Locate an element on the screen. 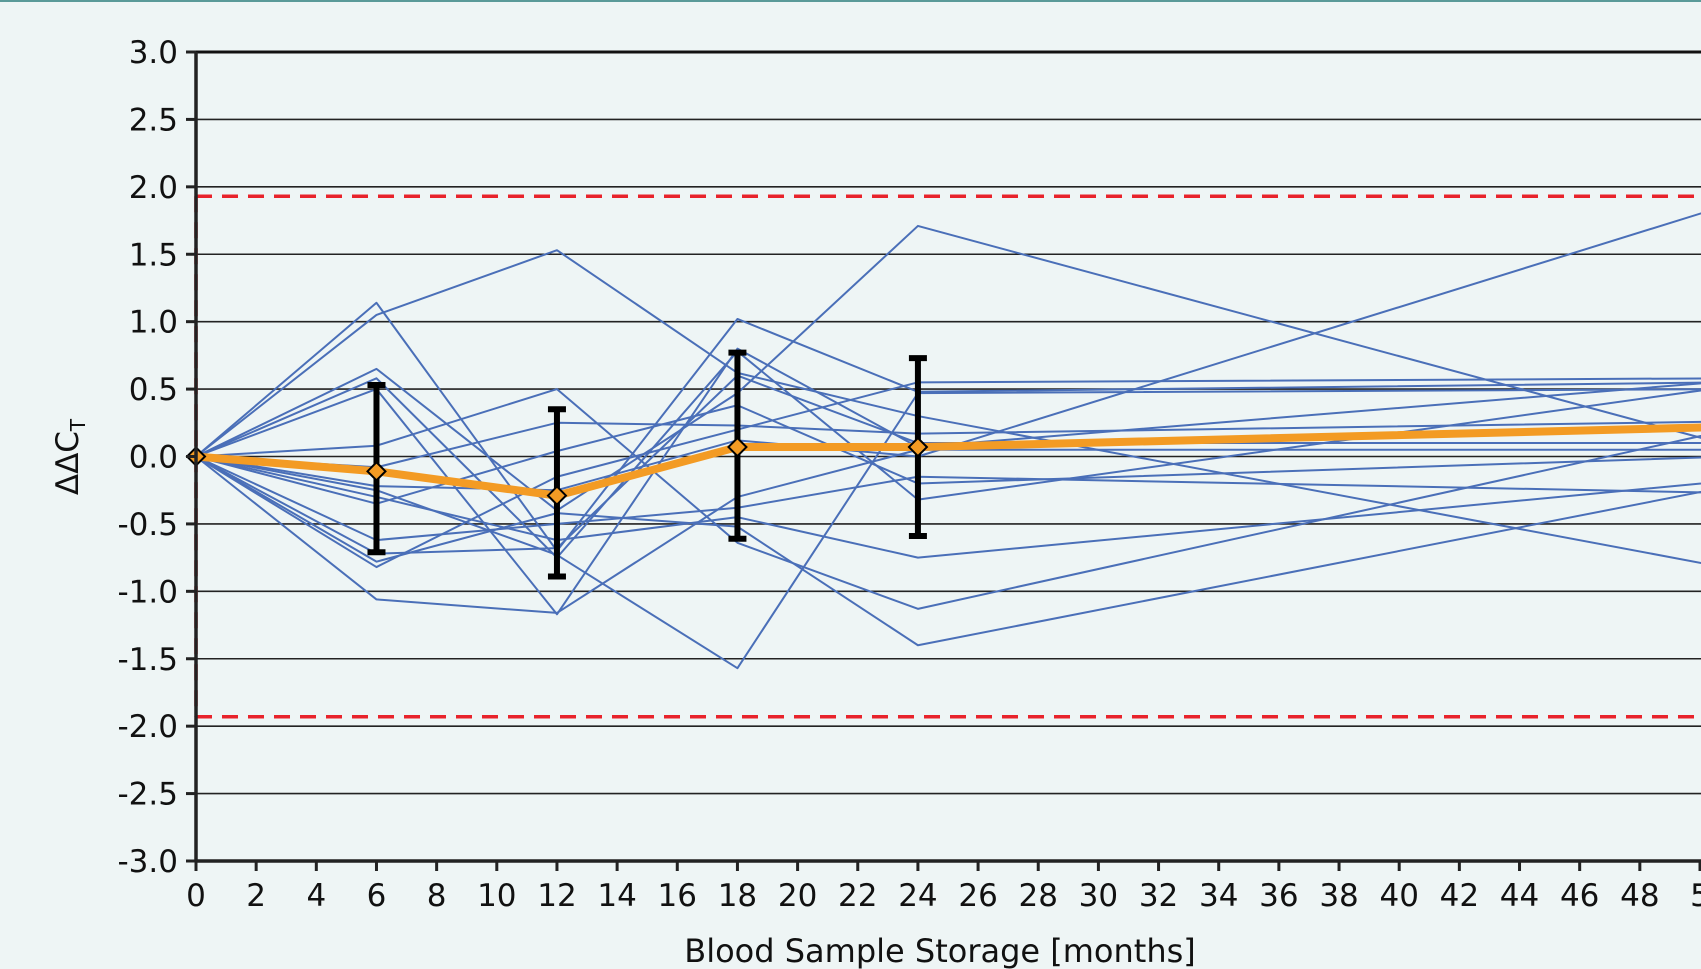 Image resolution: width=1701 pixels, height=969 pixels. x-axis-title: Blood Sample Storage [months] is located at coordinates (940, 950).